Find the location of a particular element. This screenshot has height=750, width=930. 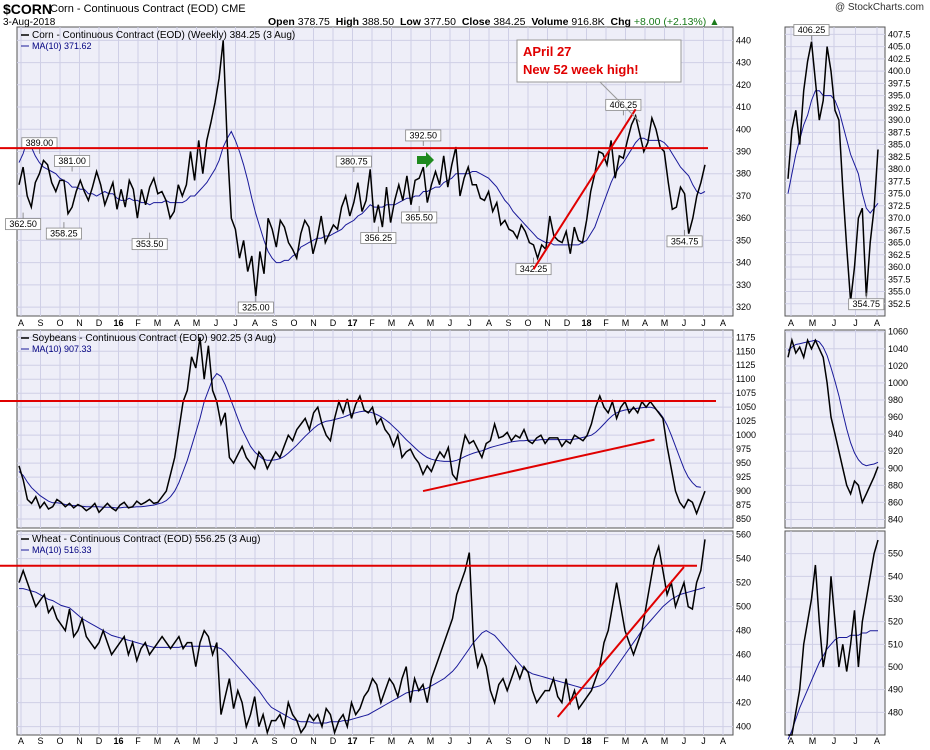

annotation-pointer is located at coordinates (620, 102).